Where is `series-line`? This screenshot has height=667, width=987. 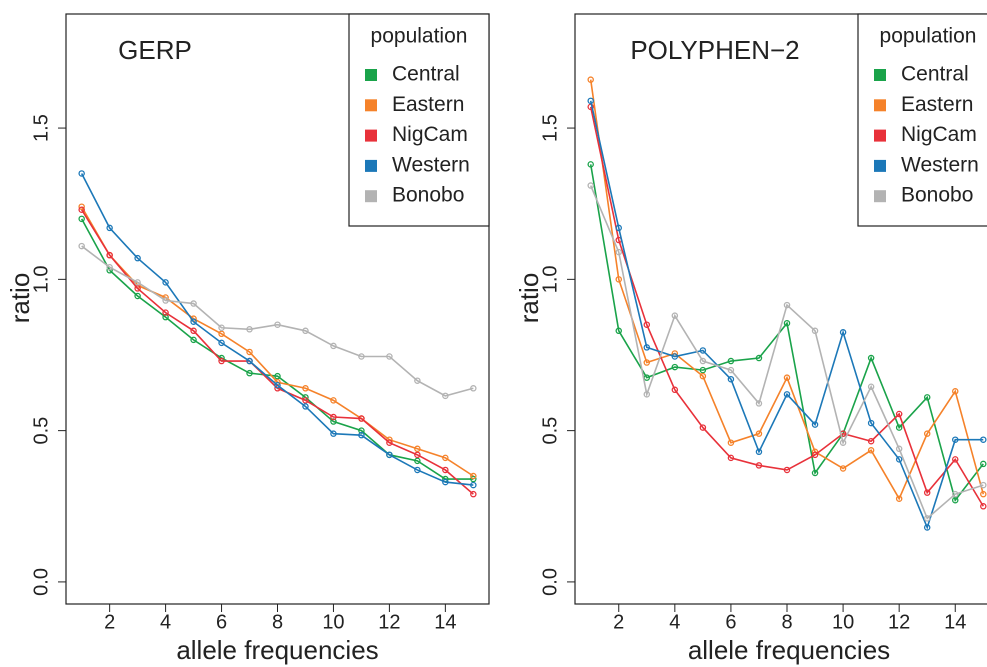
series-line is located at coordinates (277, 321).